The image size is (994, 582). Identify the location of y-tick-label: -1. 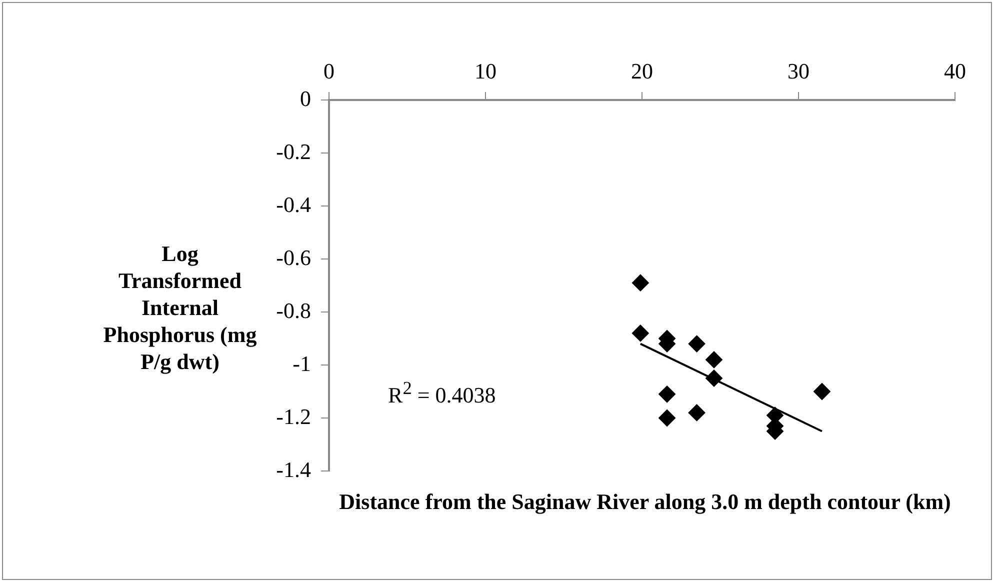
(301, 363).